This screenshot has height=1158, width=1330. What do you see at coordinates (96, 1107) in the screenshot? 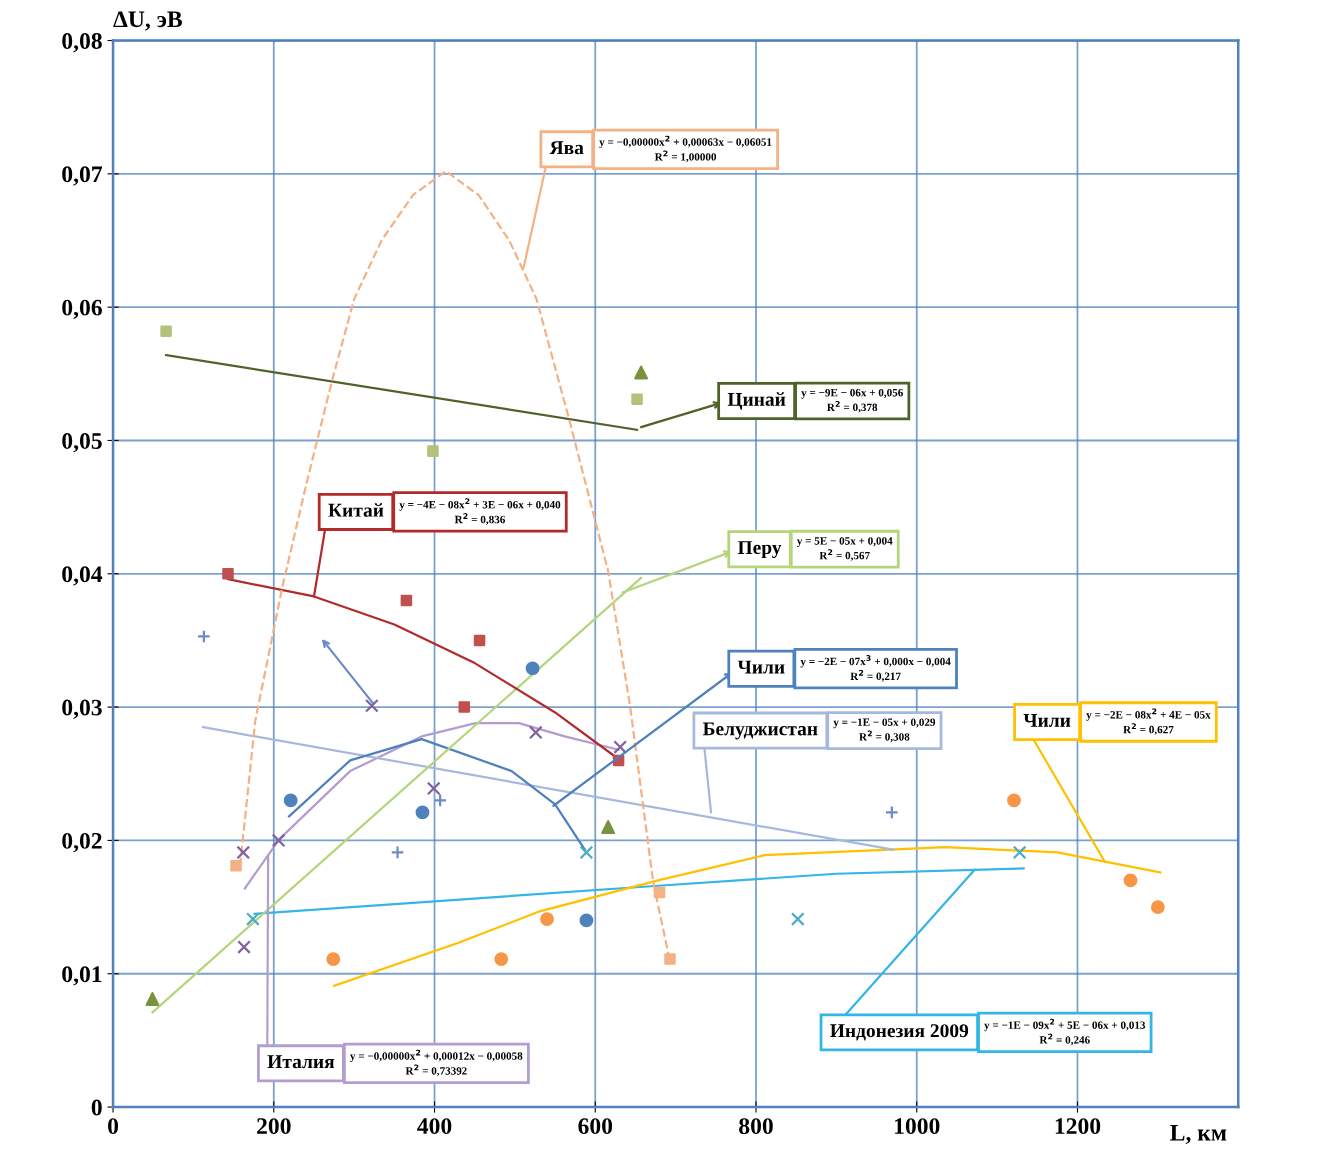
I see `y-tick-label: 0` at bounding box center [96, 1107].